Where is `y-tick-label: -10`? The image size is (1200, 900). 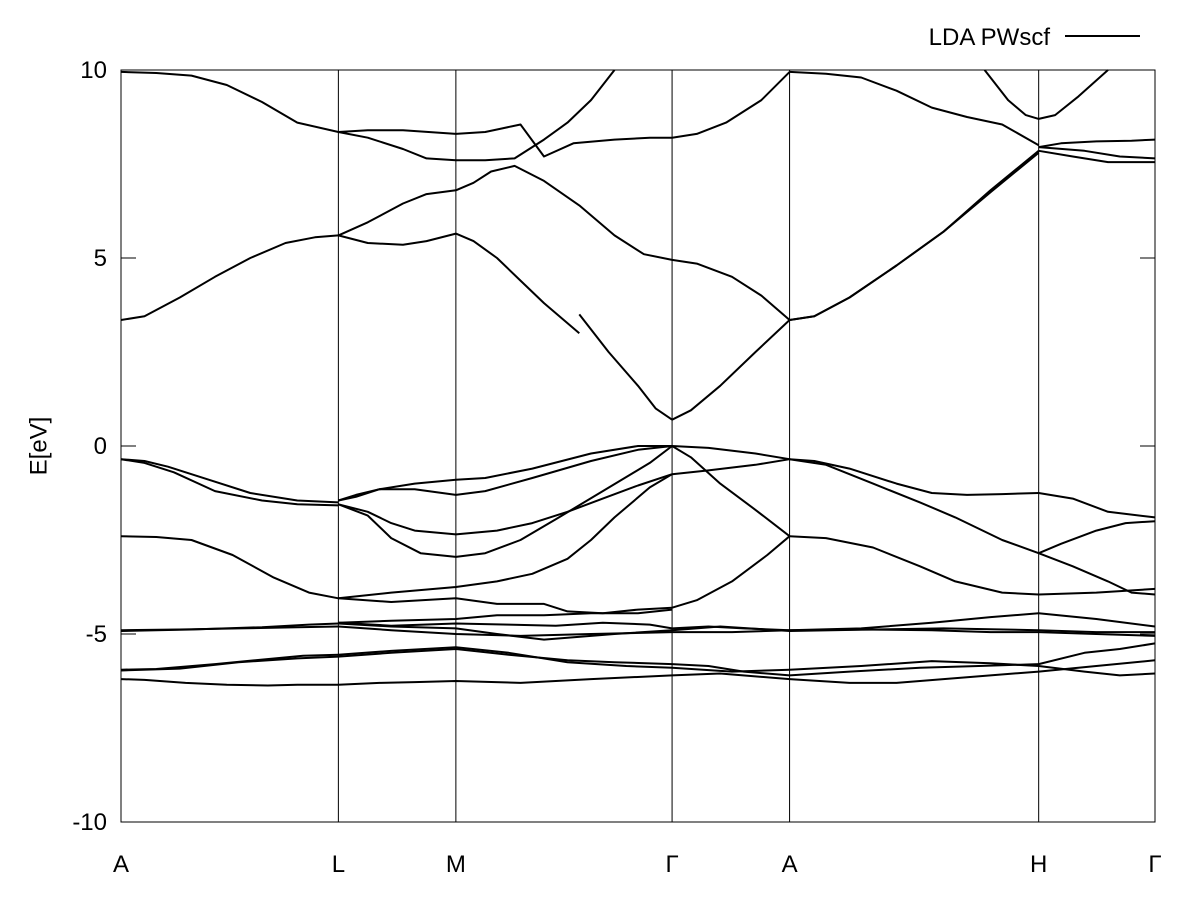
y-tick-label: -10 is located at coordinates (89, 822).